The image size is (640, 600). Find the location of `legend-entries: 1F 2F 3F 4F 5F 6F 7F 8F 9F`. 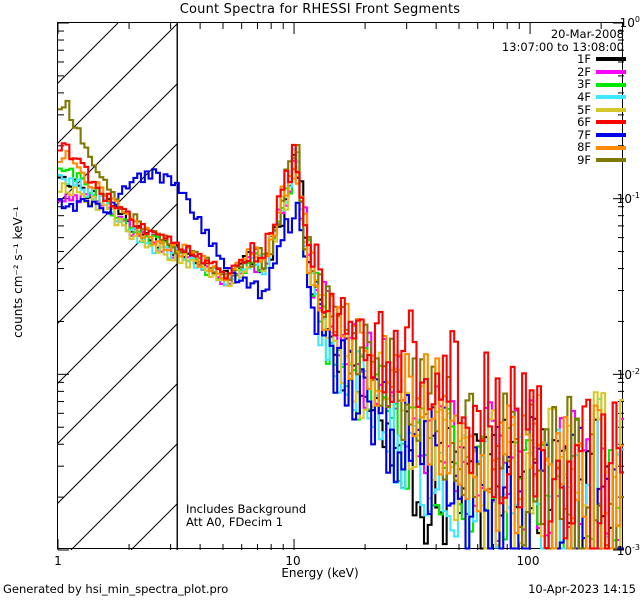

legend-entries: 1F 2F 3F 4F 5F 6F 7F 8F 9F is located at coordinates (564, 109).